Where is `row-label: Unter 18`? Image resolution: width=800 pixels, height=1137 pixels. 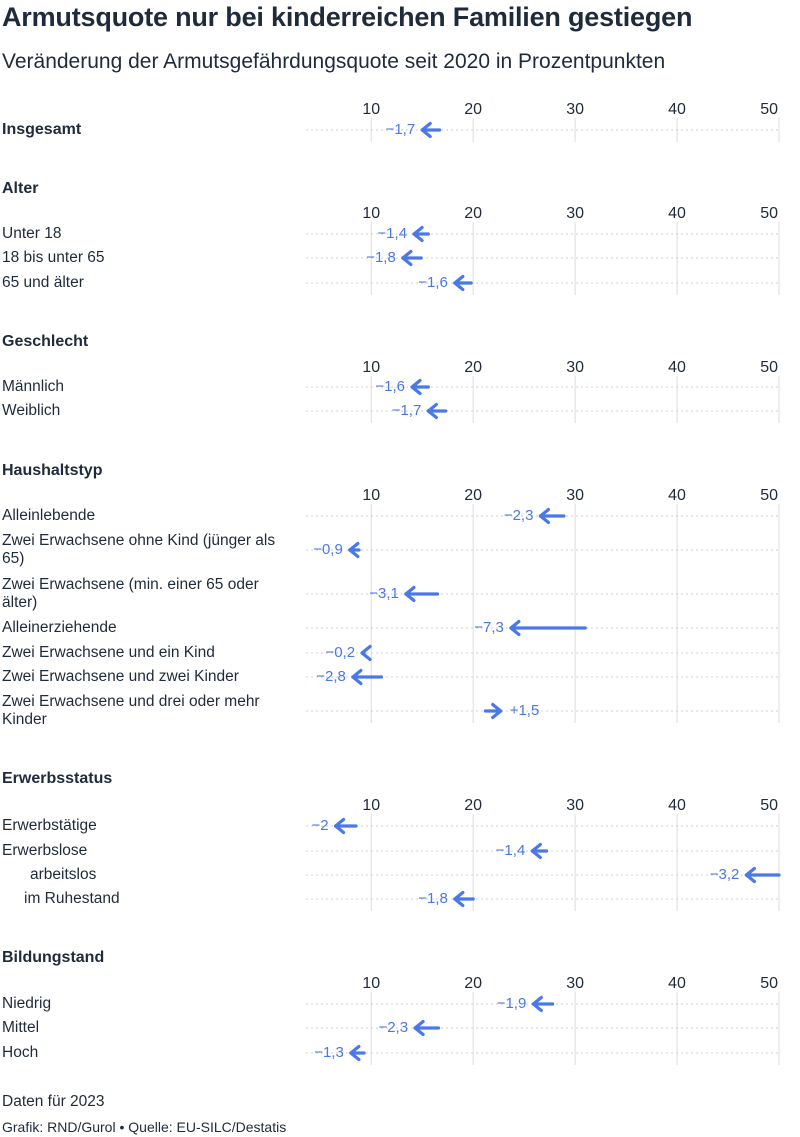 row-label: Unter 18 is located at coordinates (31, 233).